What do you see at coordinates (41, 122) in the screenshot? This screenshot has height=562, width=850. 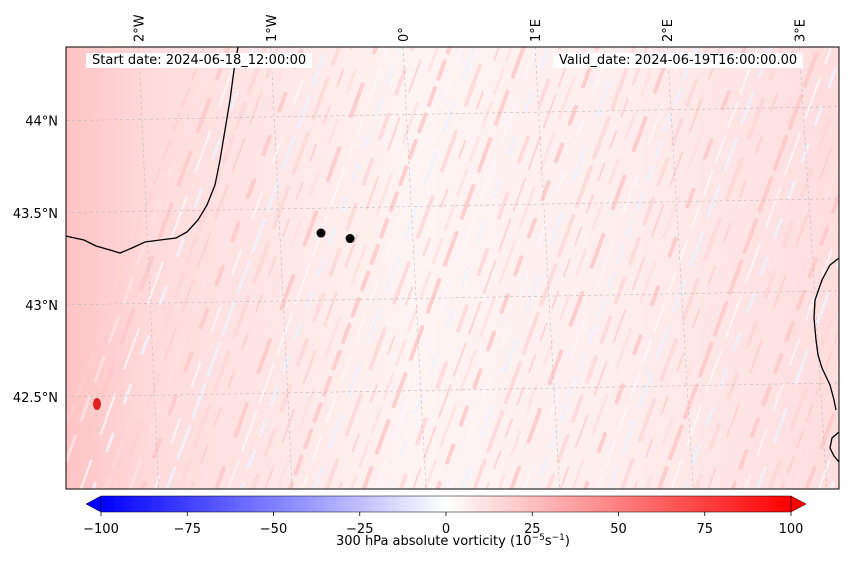 I see `lat-tick-label: 44°N` at bounding box center [41, 122].